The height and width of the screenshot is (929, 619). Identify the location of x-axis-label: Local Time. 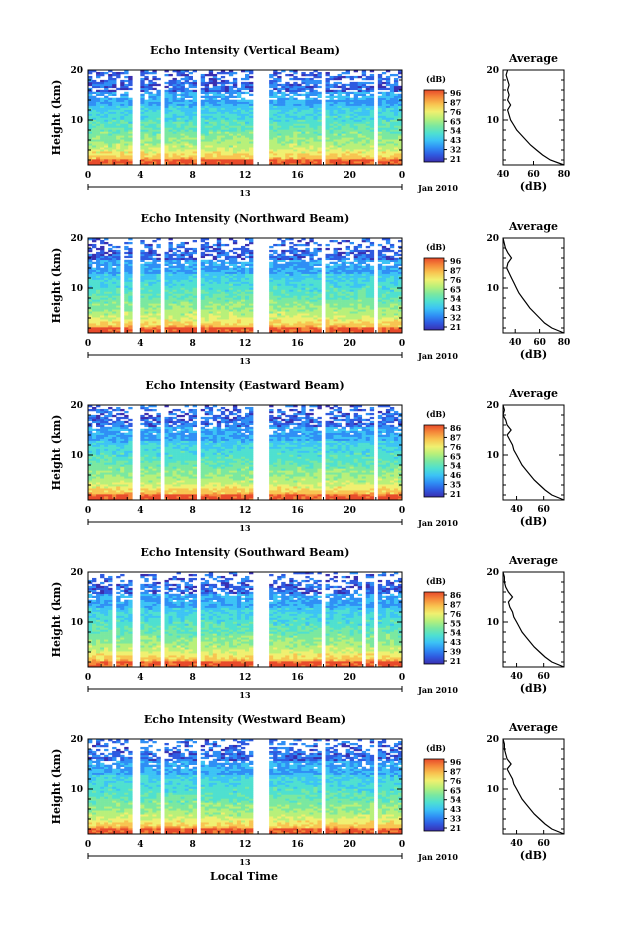
(244, 876).